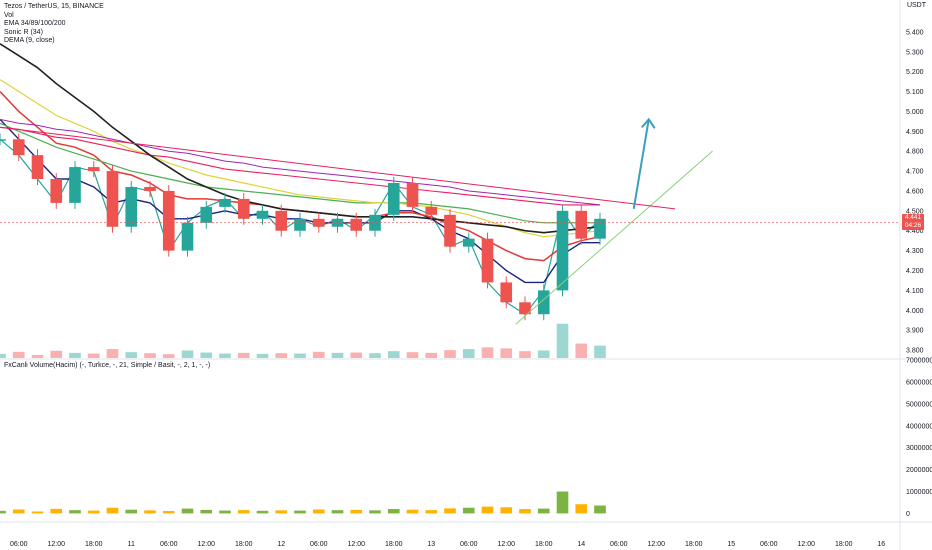 The width and height of the screenshot is (932, 550). Describe the element at coordinates (300, 166) in the screenshot. I see `sma-pink-line` at that location.